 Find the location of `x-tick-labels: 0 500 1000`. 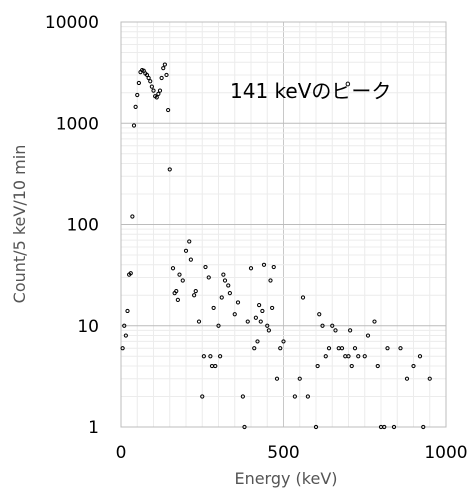

x-tick-labels: 0 500 1000 is located at coordinates (292, 453).